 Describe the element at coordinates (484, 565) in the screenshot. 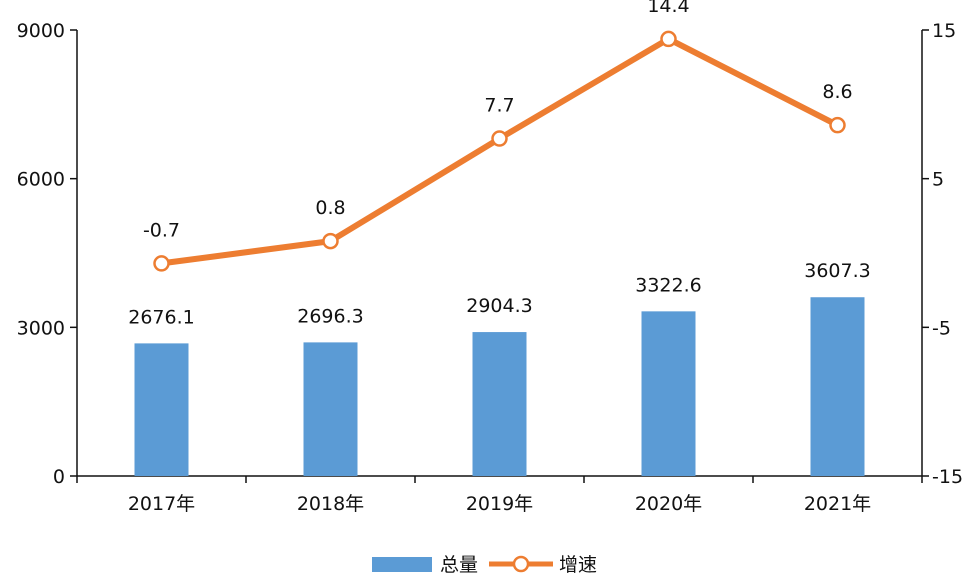

I see `legend: 总量 增速` at that location.